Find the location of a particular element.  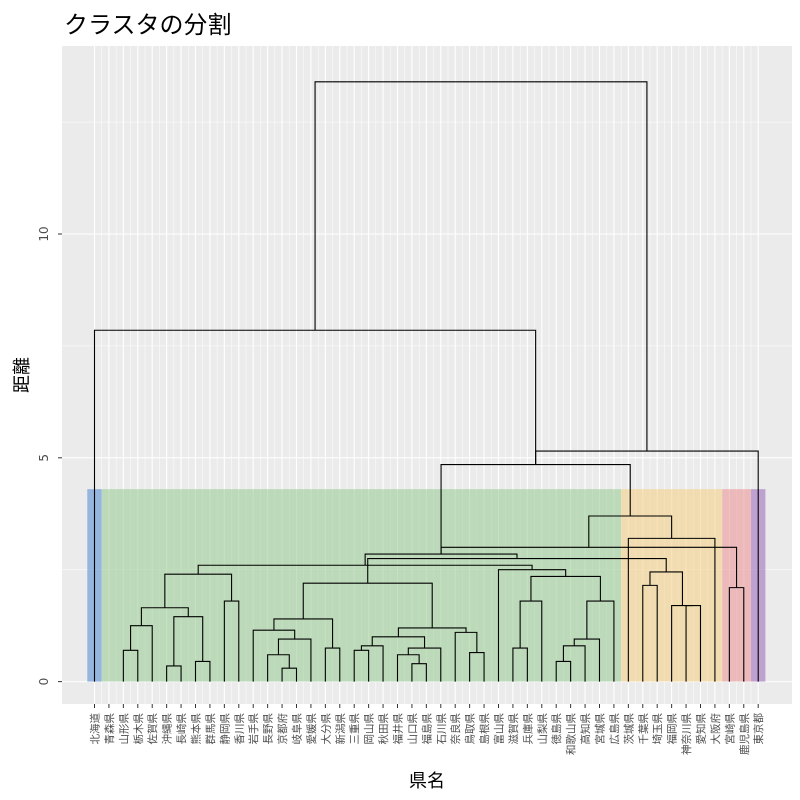

leaf-label: 福岡県 is located at coordinates (672, 729).